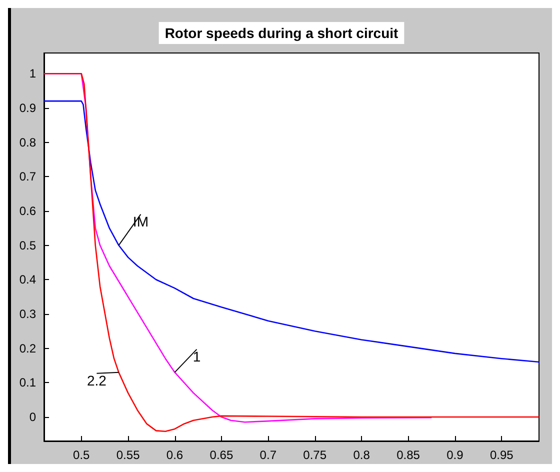  Describe the element at coordinates (408, 455) in the screenshot. I see `x-tick-label: 0.85` at that location.